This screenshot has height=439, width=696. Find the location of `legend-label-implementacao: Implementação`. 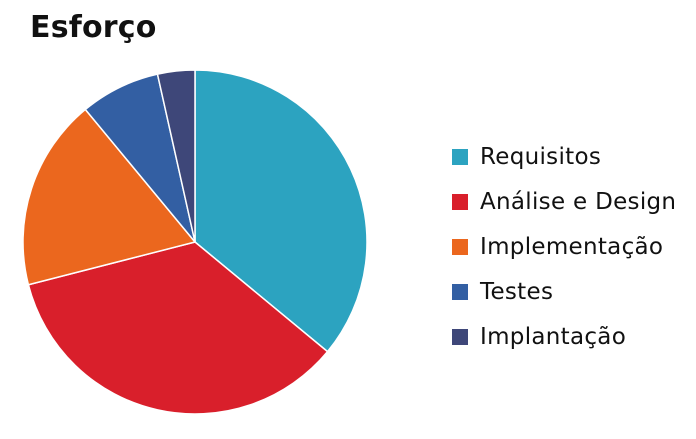

legend-label-implementacao: Implementação is located at coordinates (572, 246).